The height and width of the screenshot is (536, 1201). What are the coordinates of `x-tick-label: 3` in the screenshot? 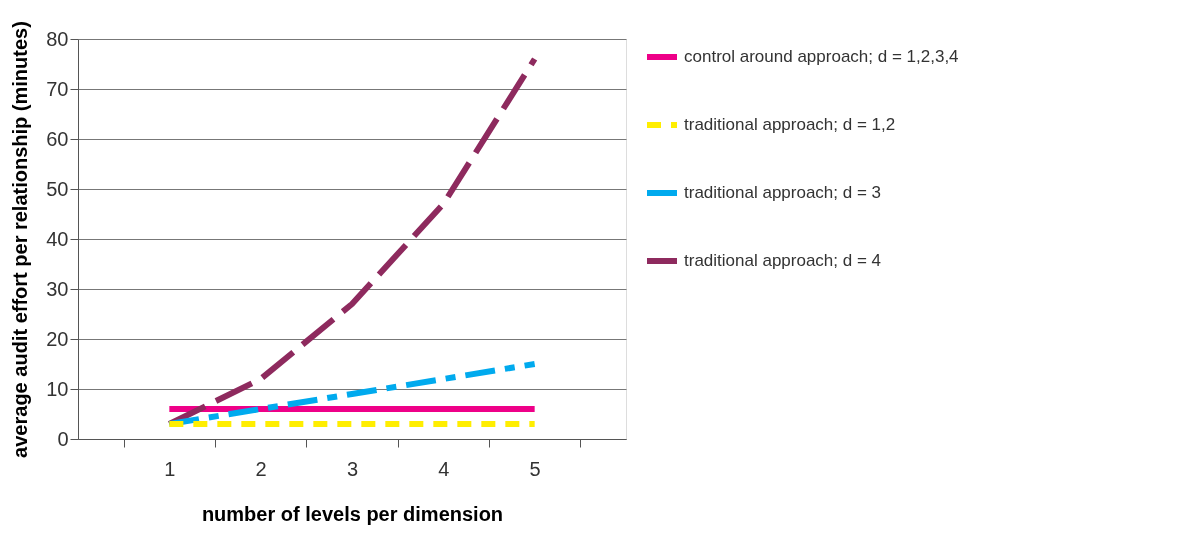 It's located at (352, 468).